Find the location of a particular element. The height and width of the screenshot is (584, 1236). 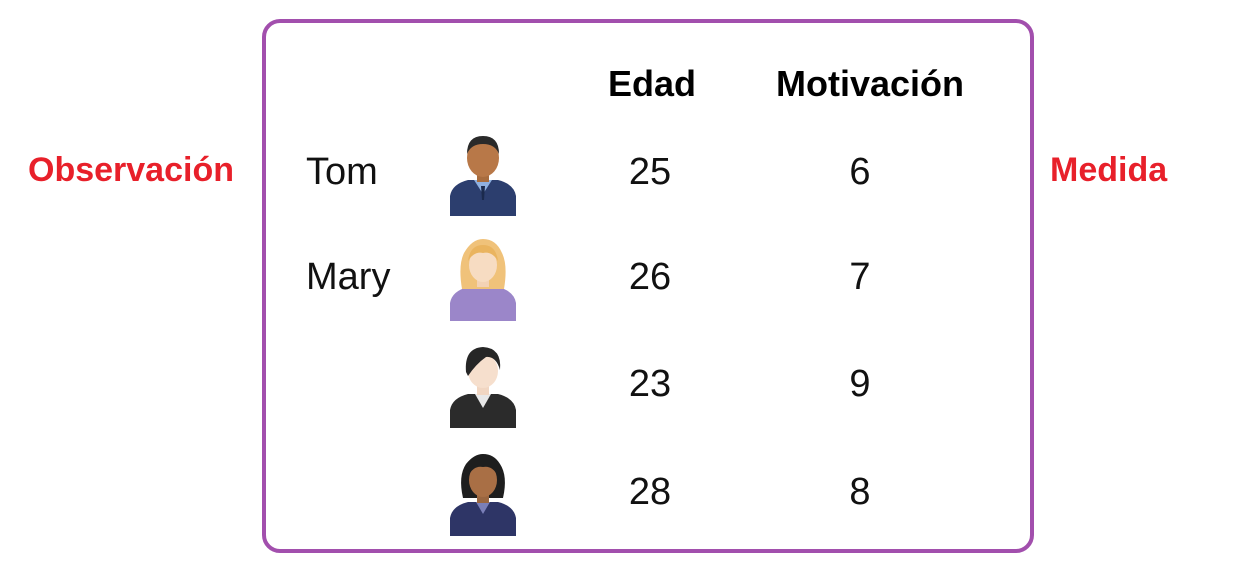

motivacion-value: 7 is located at coordinates (860, 277).